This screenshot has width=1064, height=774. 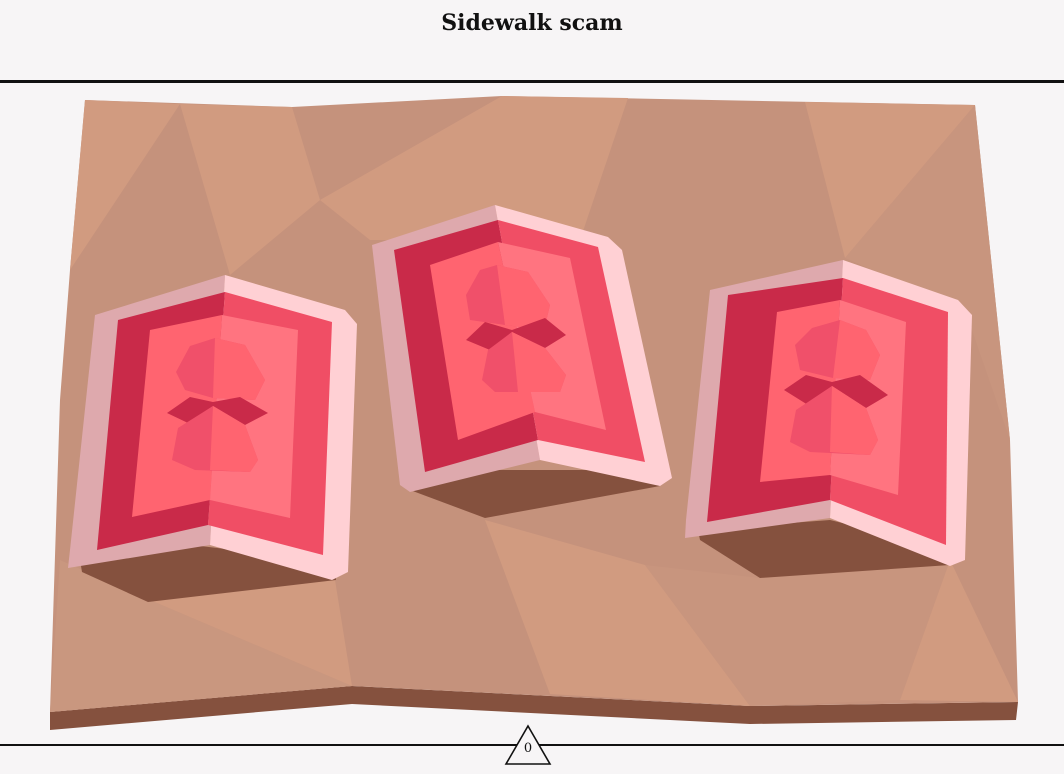 I want to click on game-title: Sidewalk scam, so click(x=532, y=23).